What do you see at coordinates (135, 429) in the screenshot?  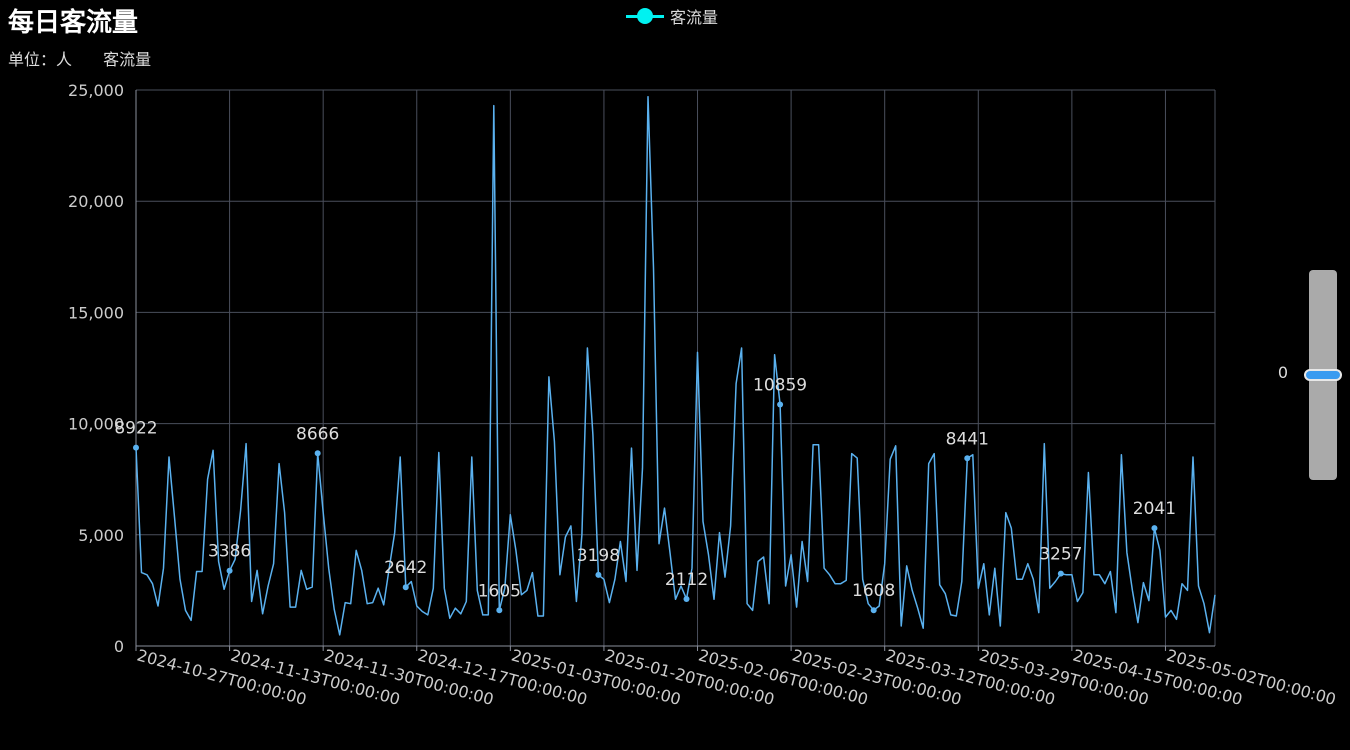 I see `data-label: 8922` at bounding box center [135, 429].